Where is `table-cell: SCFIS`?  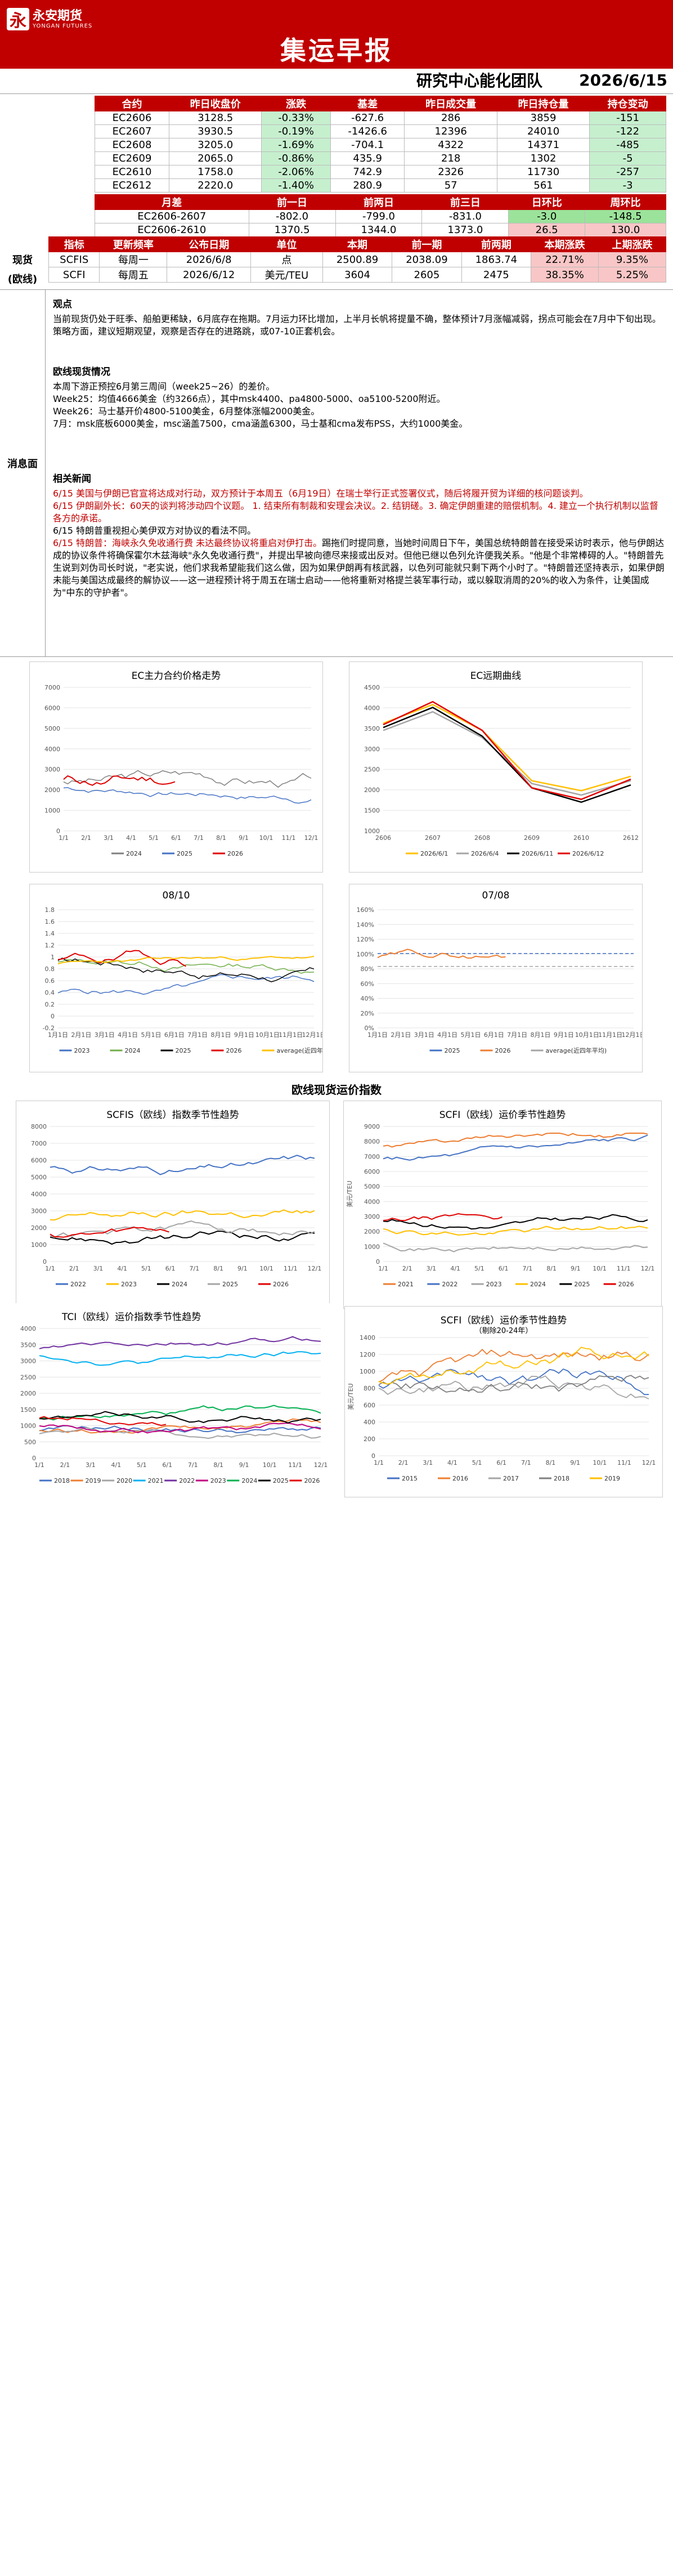
table-cell: SCFIS is located at coordinates (74, 259).